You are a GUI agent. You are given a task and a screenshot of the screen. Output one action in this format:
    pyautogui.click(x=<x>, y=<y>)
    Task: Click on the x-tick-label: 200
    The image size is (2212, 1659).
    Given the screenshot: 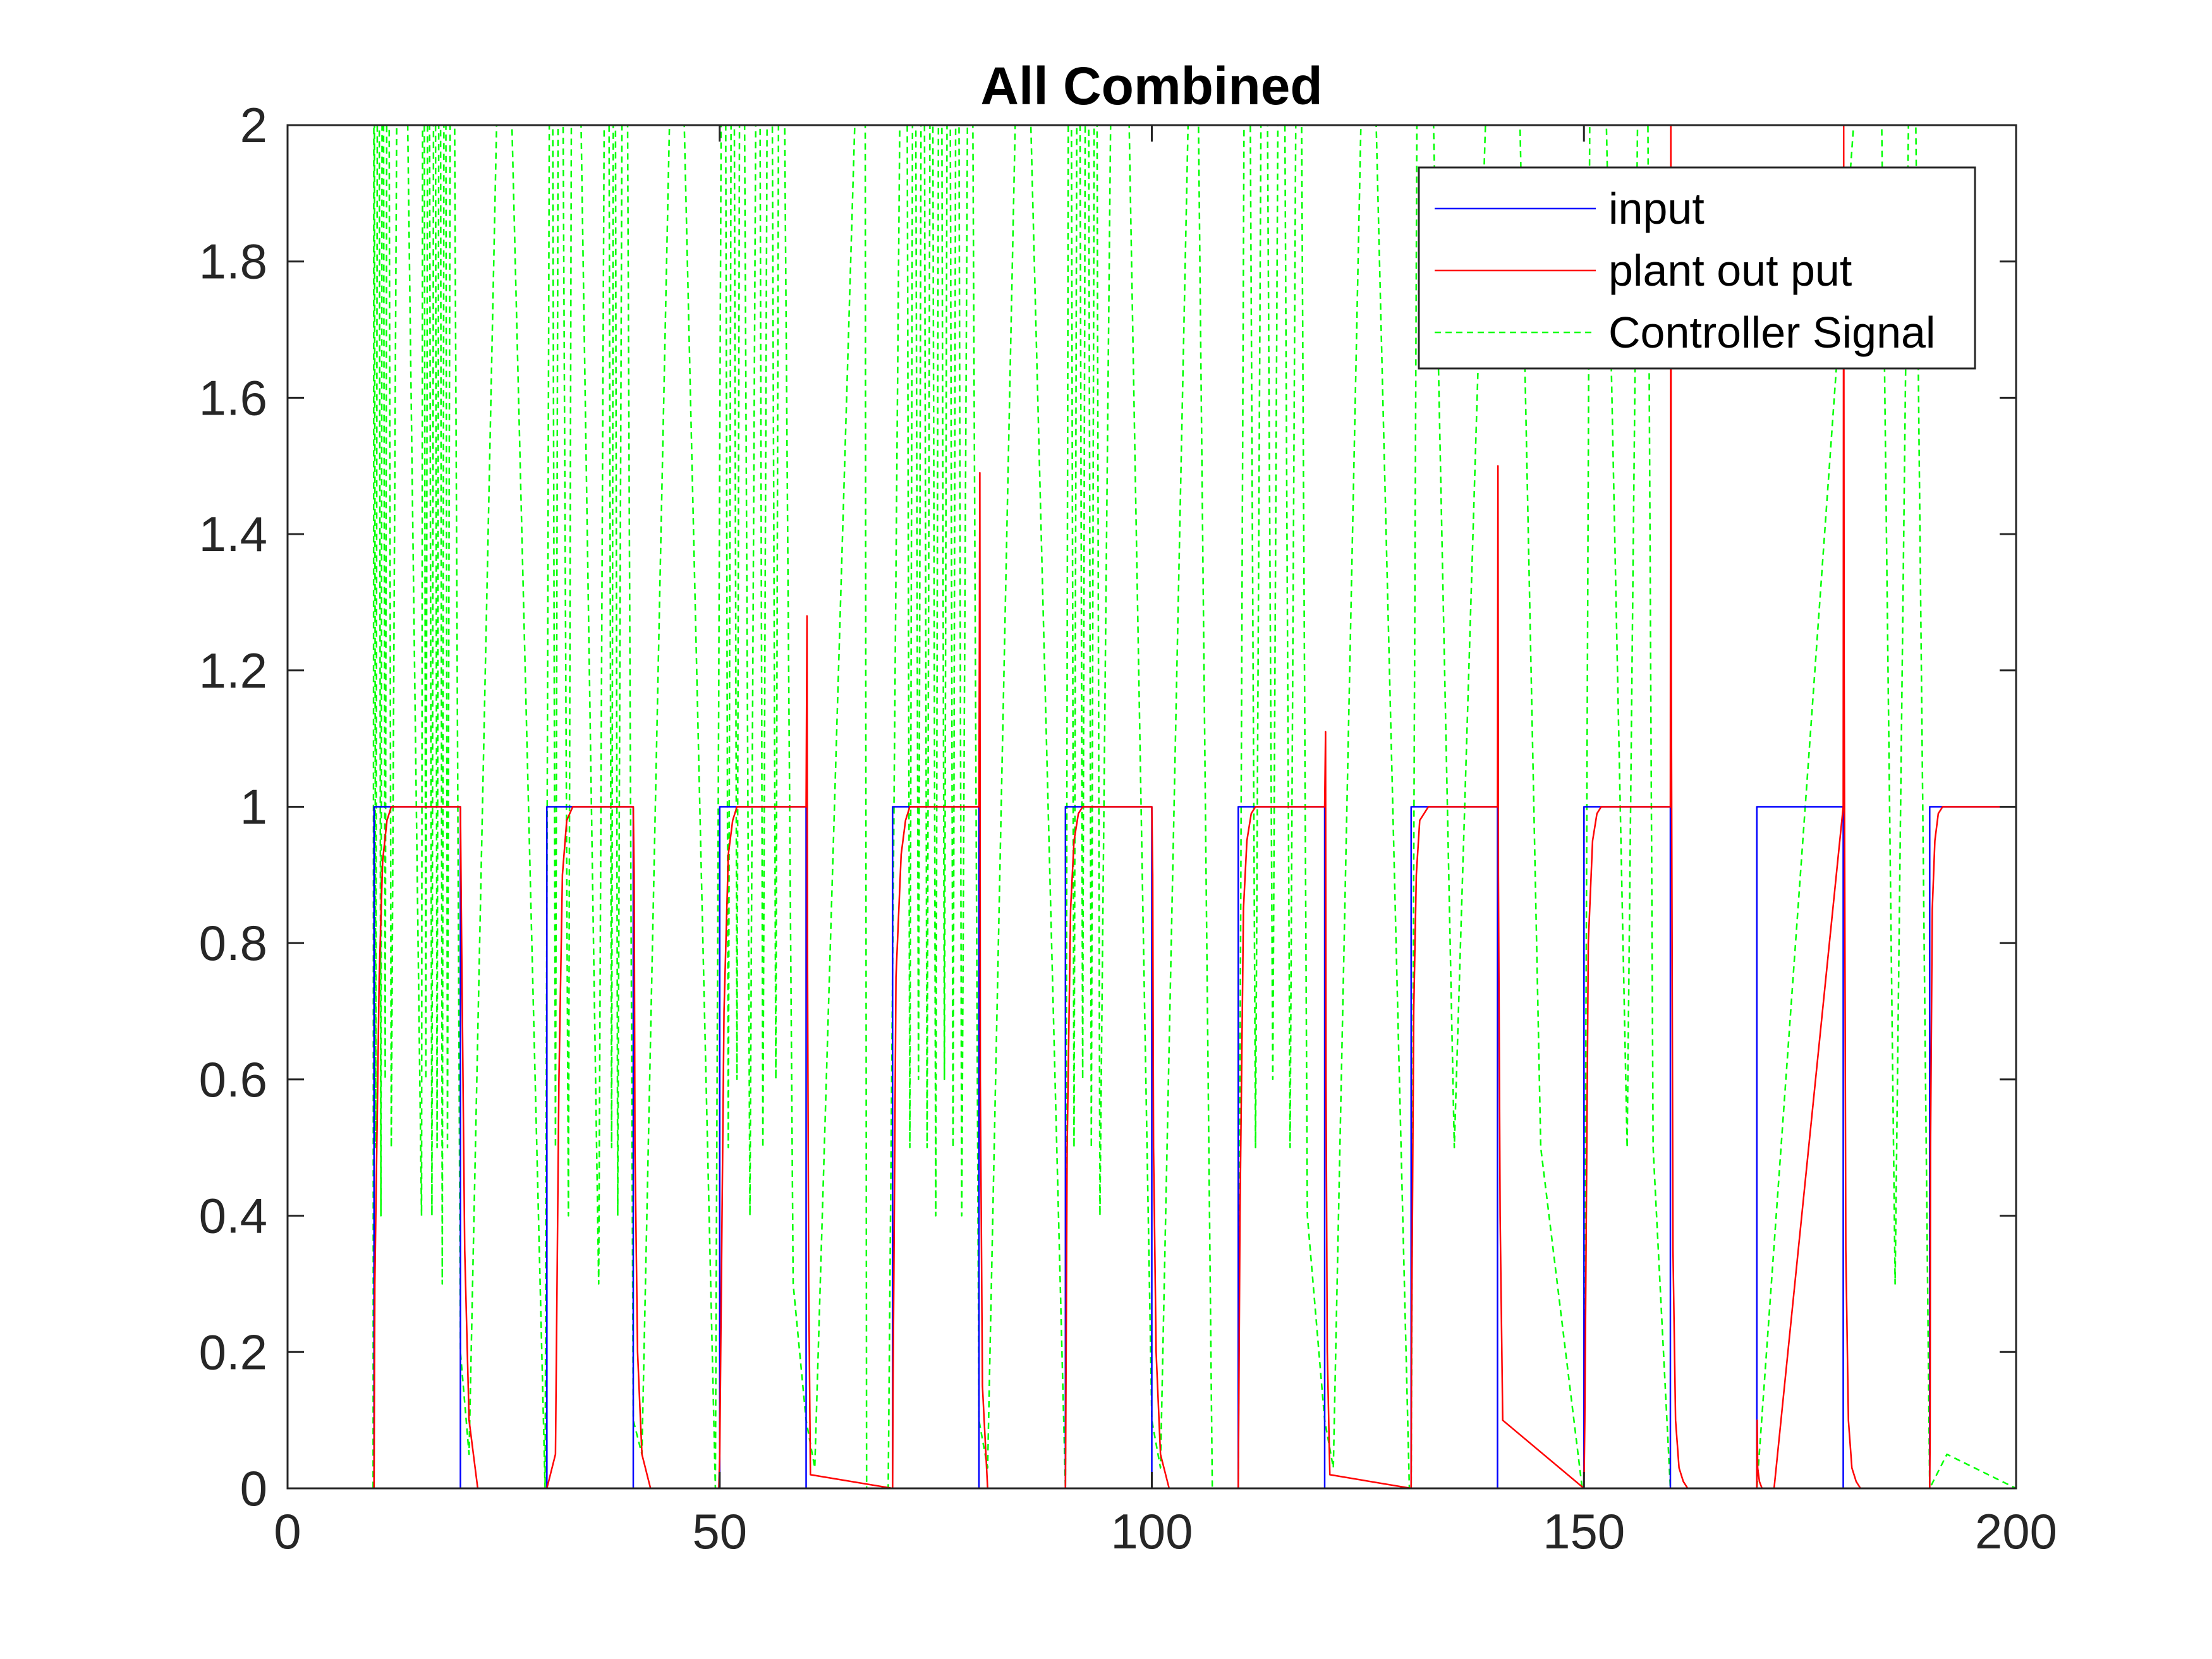 What is the action you would take?
    pyautogui.click(x=2016, y=1531)
    